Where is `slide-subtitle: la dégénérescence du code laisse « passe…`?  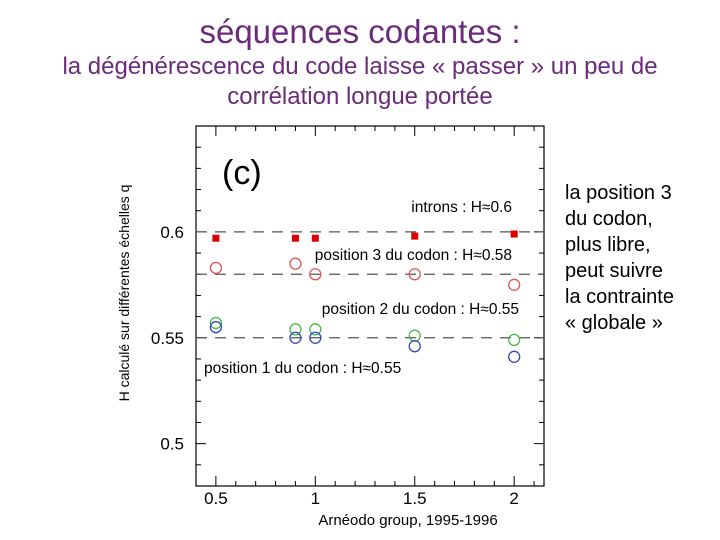 slide-subtitle: la dégénérescence du code laisse « passe… is located at coordinates (360, 81).